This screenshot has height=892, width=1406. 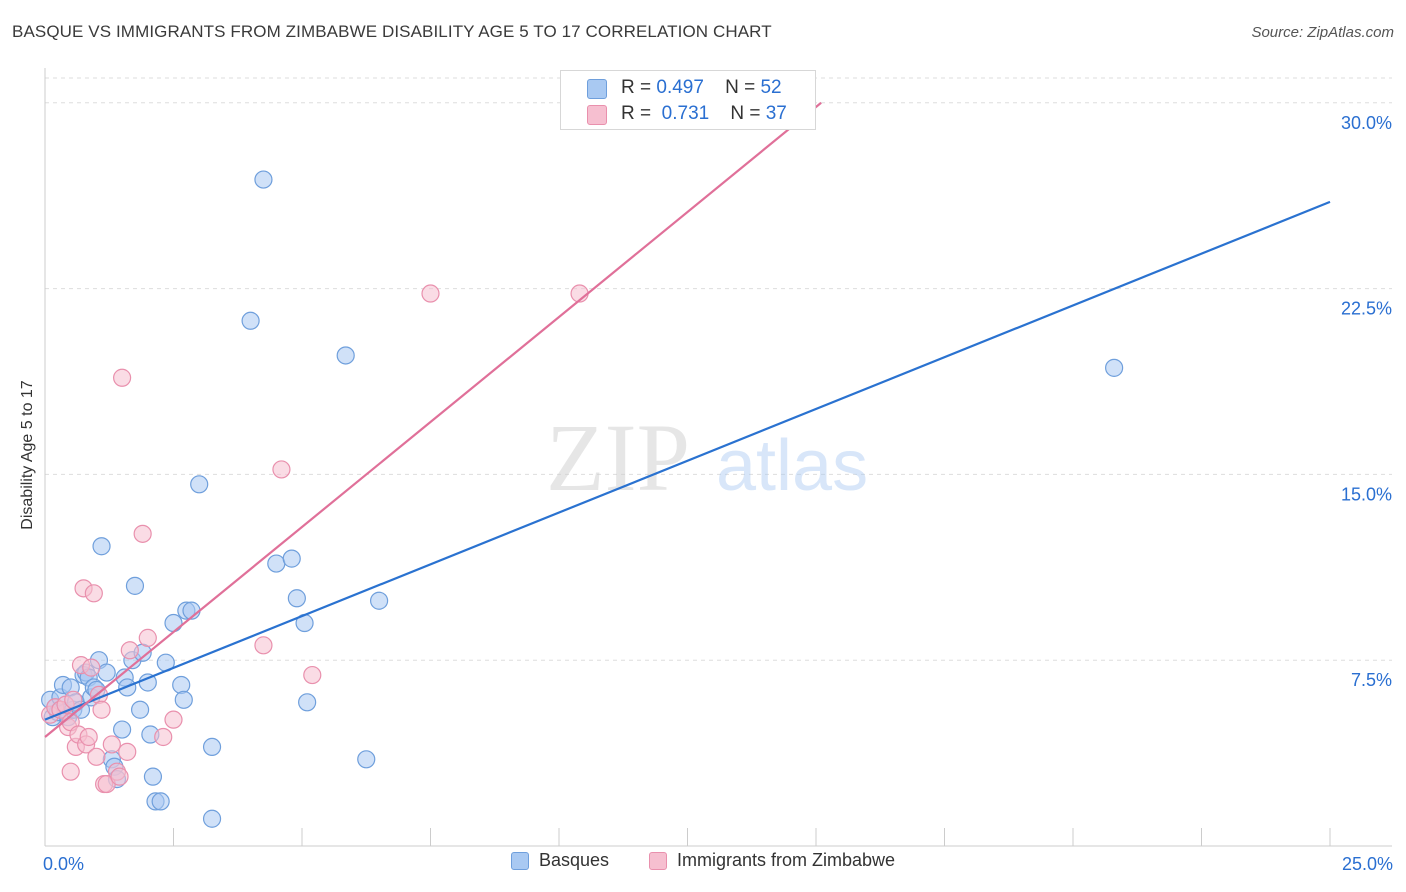 What do you see at coordinates (680, 87) in the screenshot?
I see `r-value: 0.497` at bounding box center [680, 87].